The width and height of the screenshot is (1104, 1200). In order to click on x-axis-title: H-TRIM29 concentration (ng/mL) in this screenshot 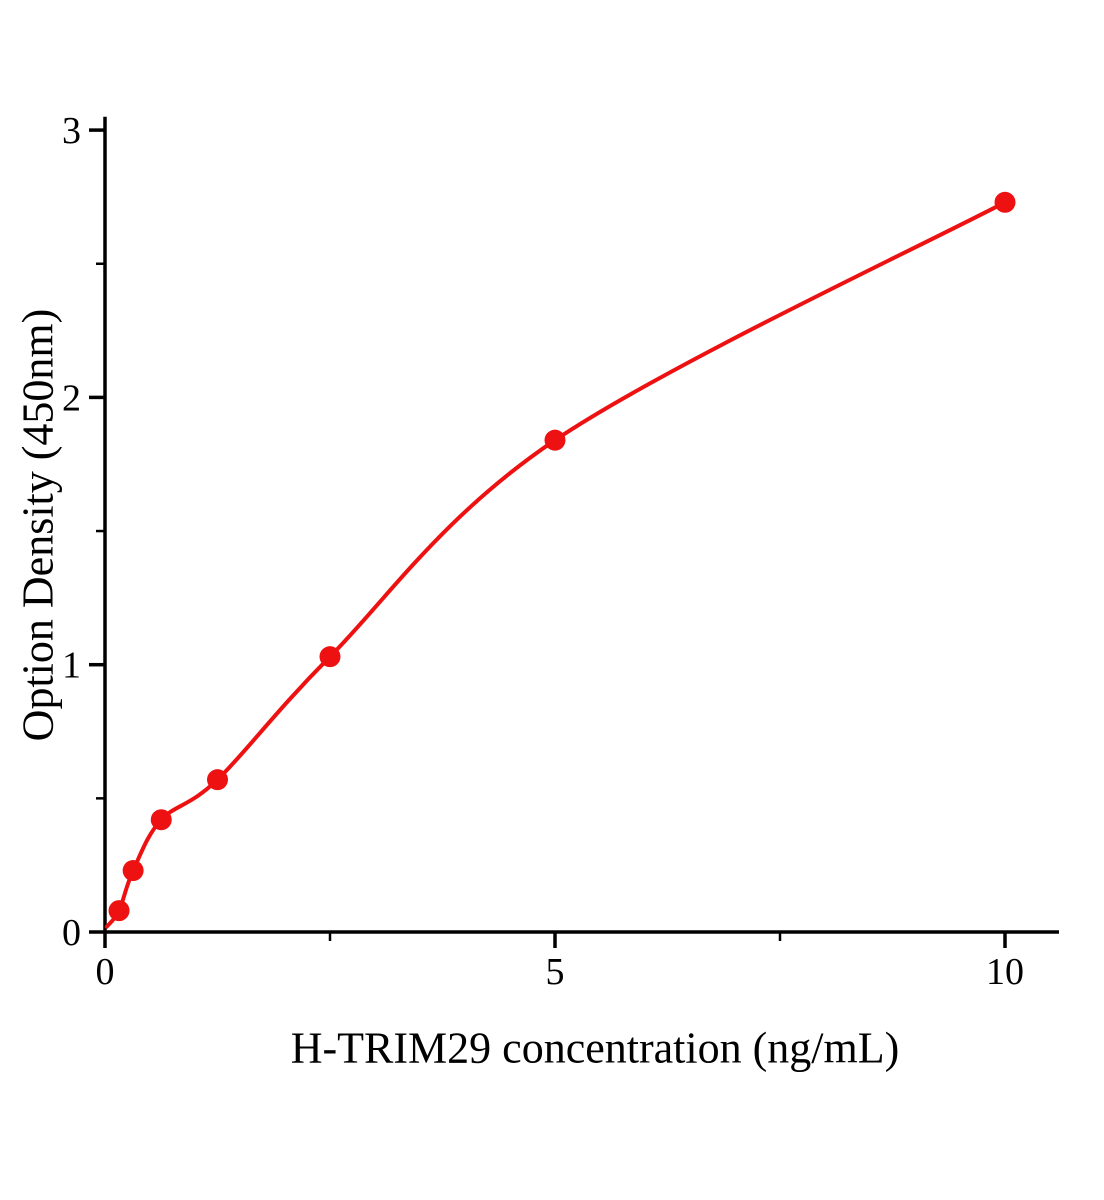, I will do `click(595, 1048)`.